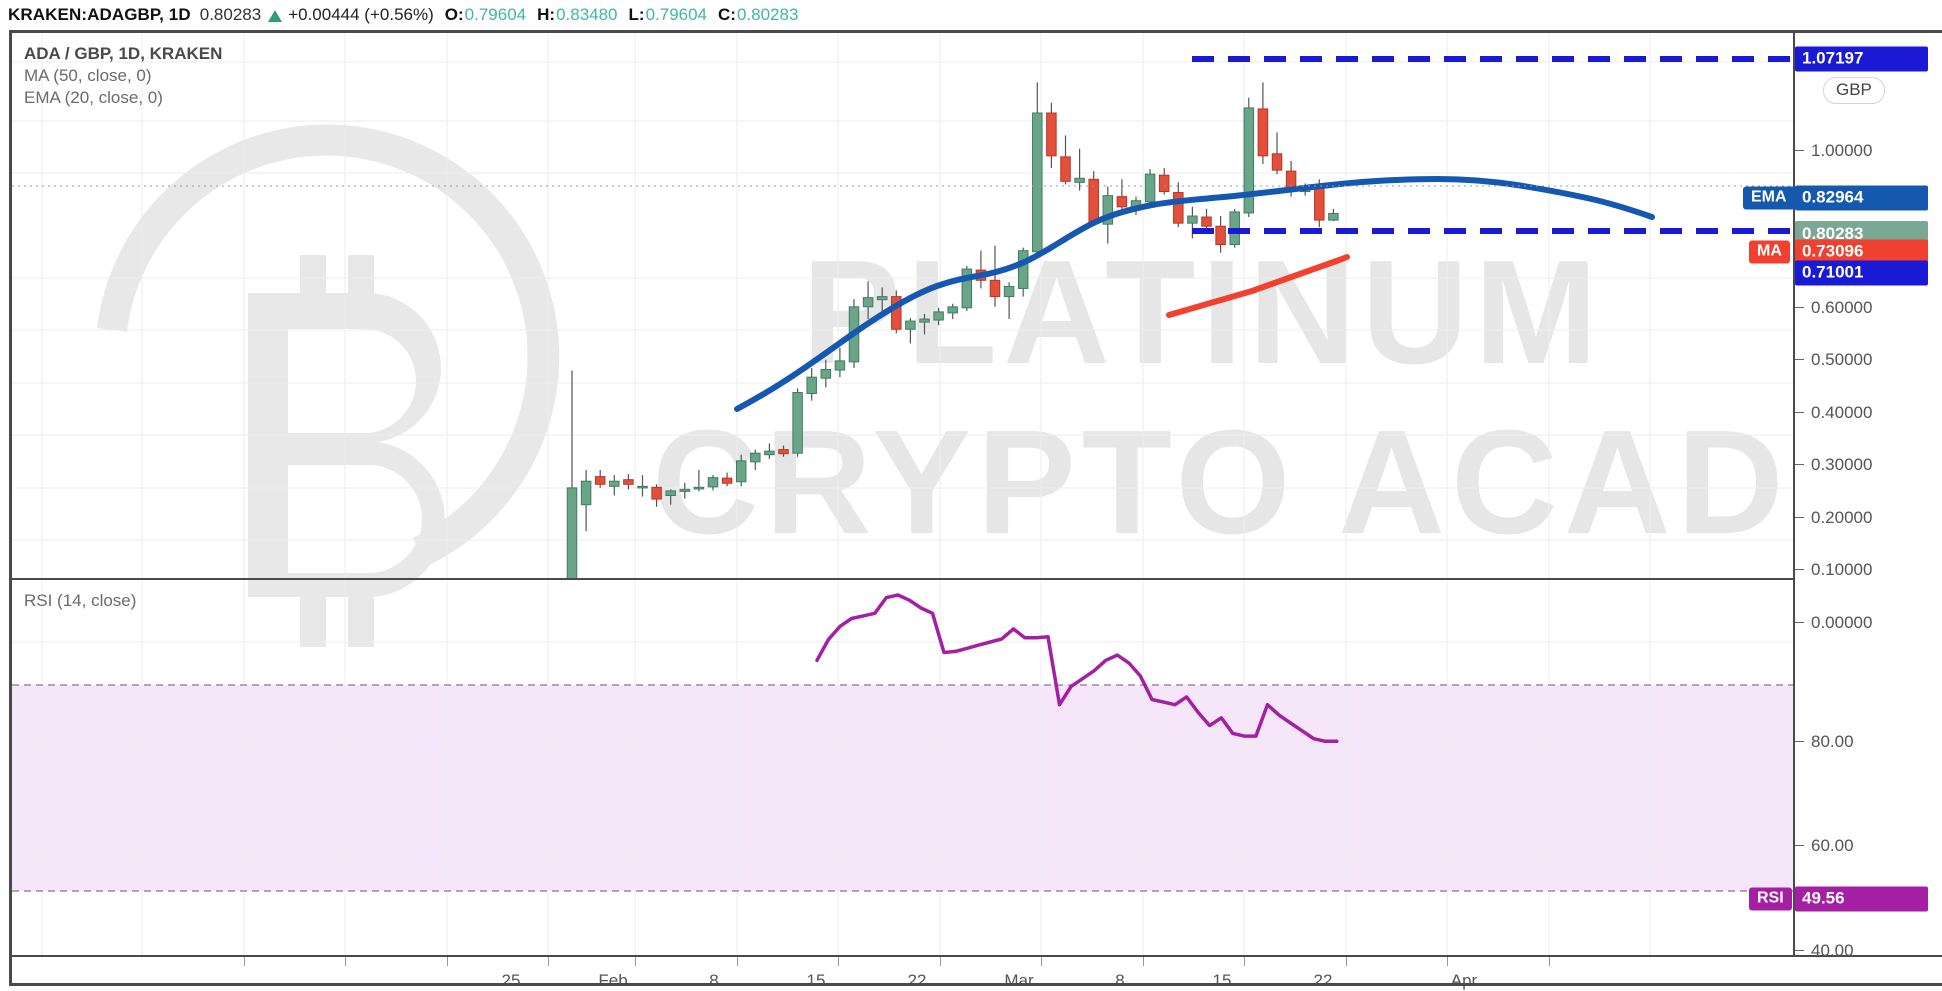  Describe the element at coordinates (1854, 90) in the screenshot. I see `currency-pill: GBP` at that location.